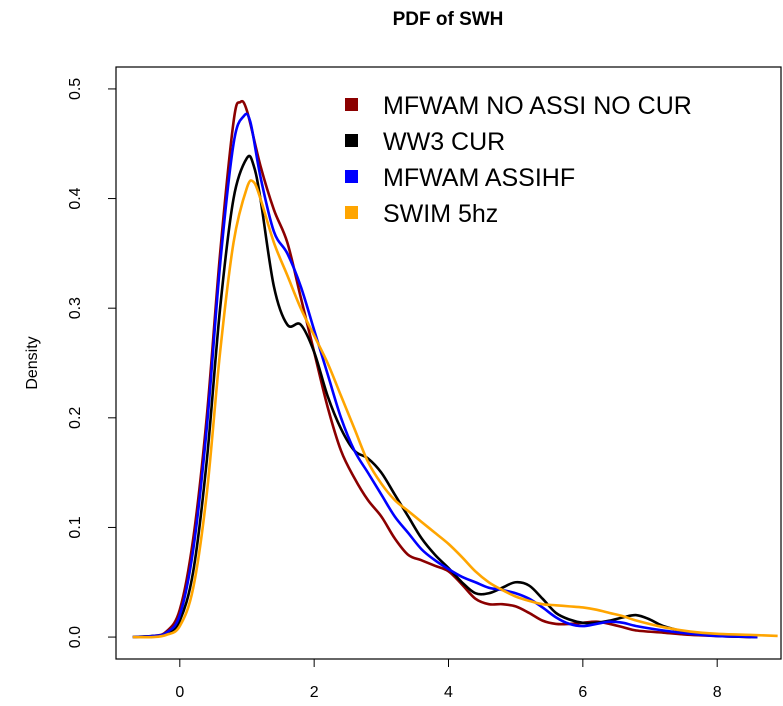 Image resolution: width=783 pixels, height=706 pixels. What do you see at coordinates (448, 679) in the screenshot?
I see `x-axis: 0 2 4 6 8` at bounding box center [448, 679].